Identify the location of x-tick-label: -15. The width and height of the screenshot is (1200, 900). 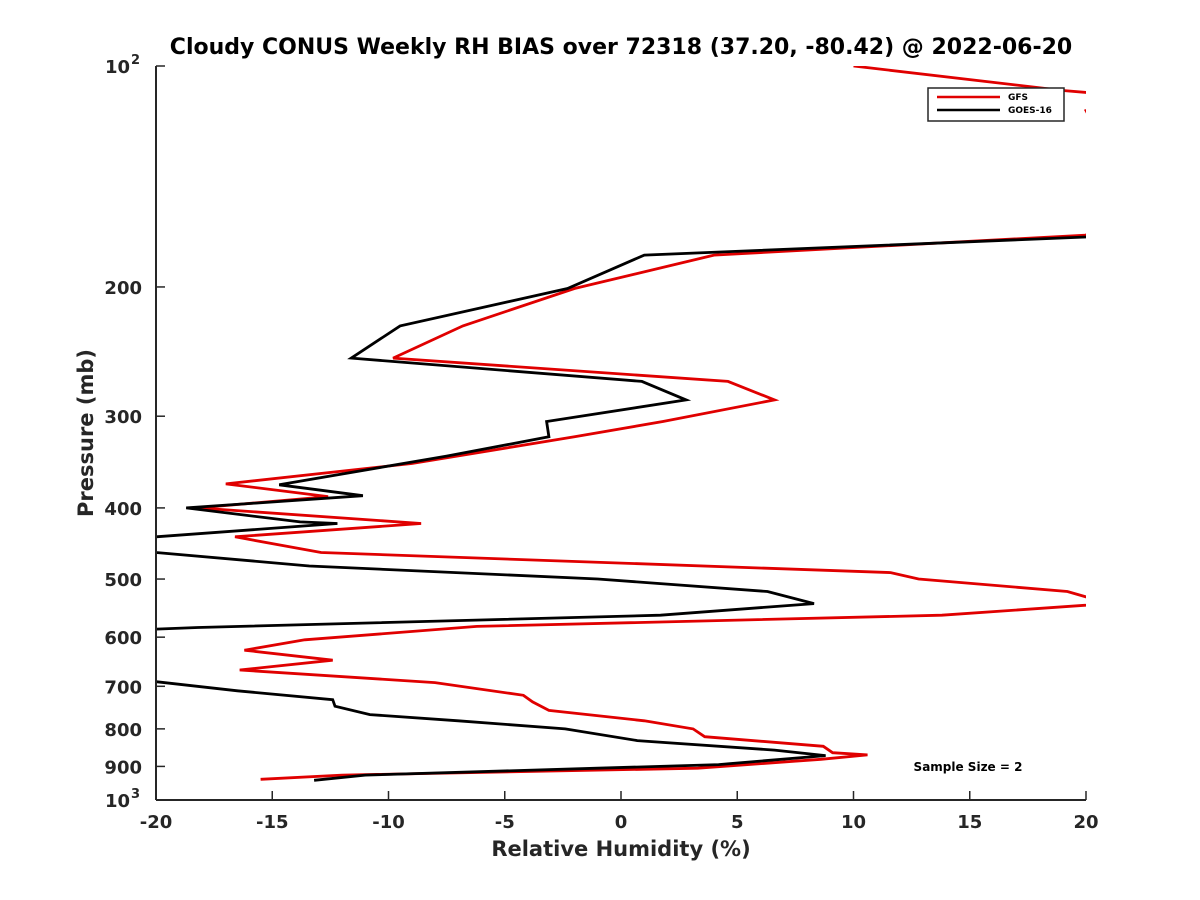
(272, 822).